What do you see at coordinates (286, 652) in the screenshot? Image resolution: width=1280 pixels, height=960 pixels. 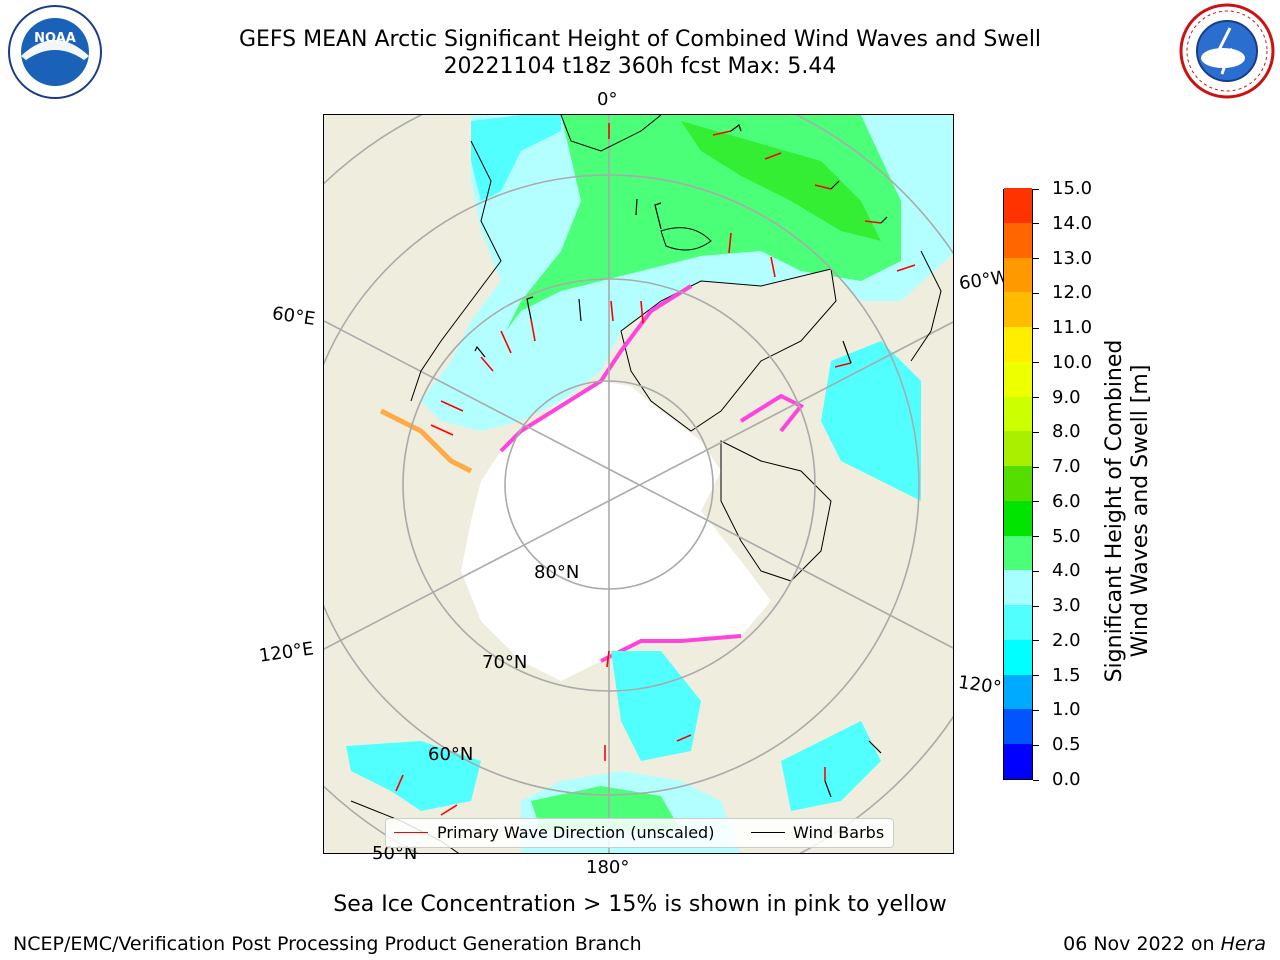 I see `lon-label-120e: 120°E` at bounding box center [286, 652].